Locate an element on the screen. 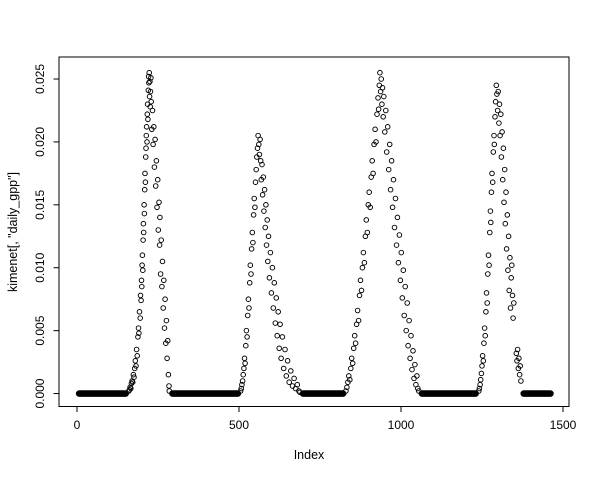 The width and height of the screenshot is (600, 480). y-tick-label: 0.020 is located at coordinates (40, 142).